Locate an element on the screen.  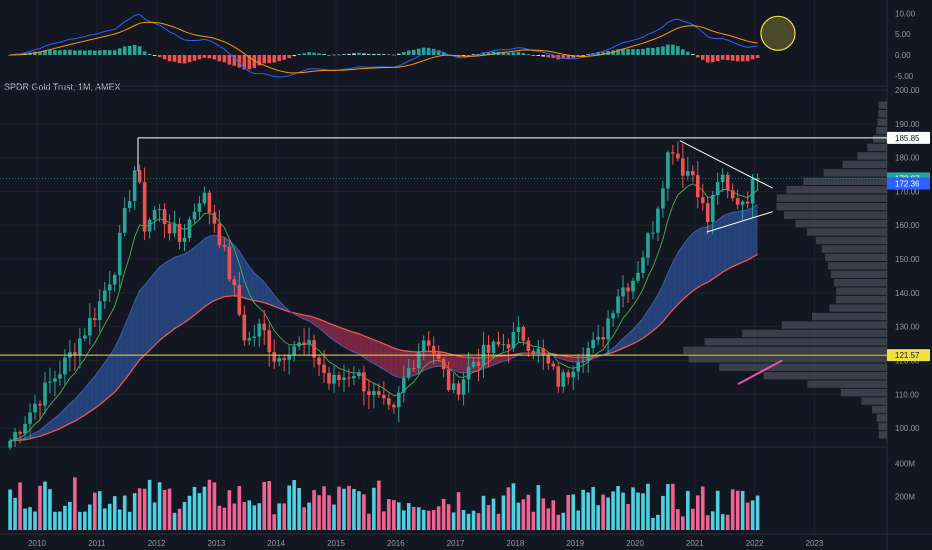
price-badge-label: 185.85 is located at coordinates (907, 138).